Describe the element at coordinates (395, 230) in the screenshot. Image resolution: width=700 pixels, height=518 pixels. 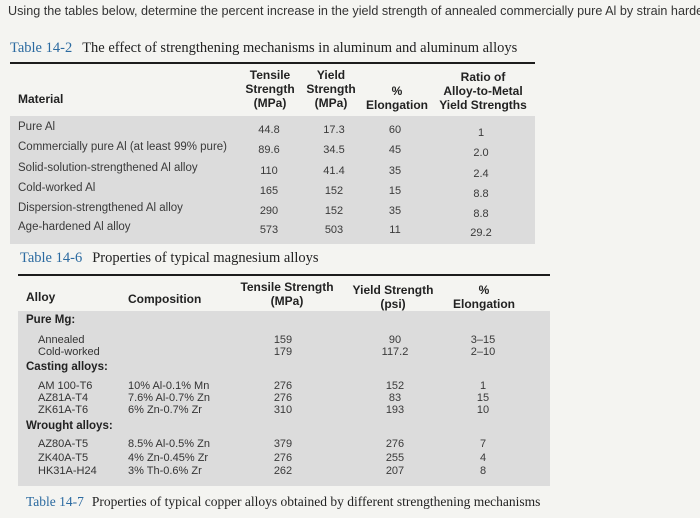
I see `elongation-cell: 11` at that location.